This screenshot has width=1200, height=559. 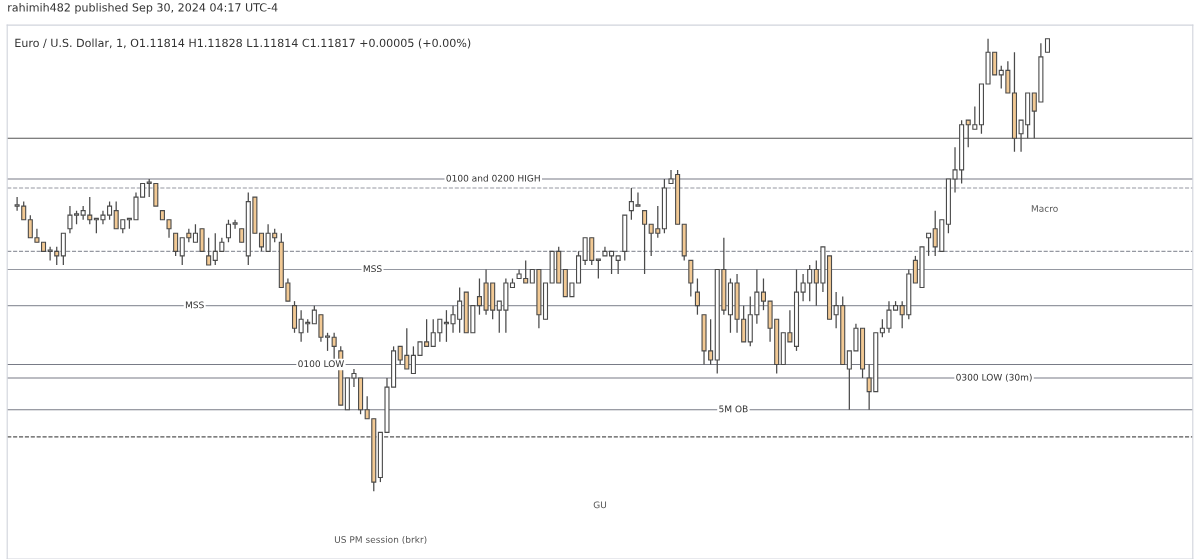 I want to click on ref-line-label: 5M OB, so click(x=733, y=409).